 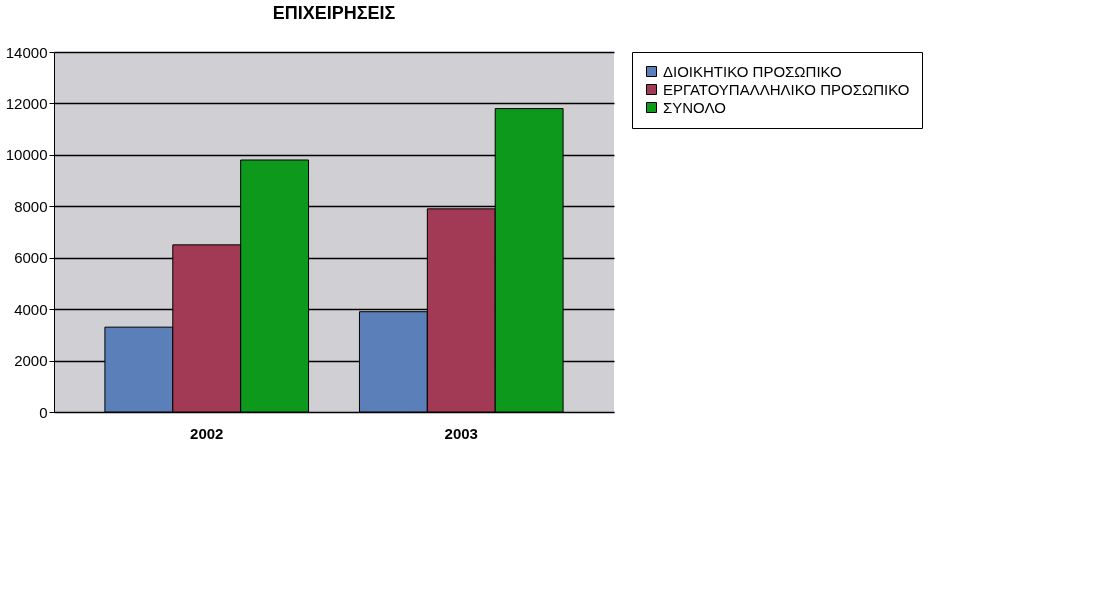 I want to click on x-tick-label: 2003, so click(x=461, y=433).